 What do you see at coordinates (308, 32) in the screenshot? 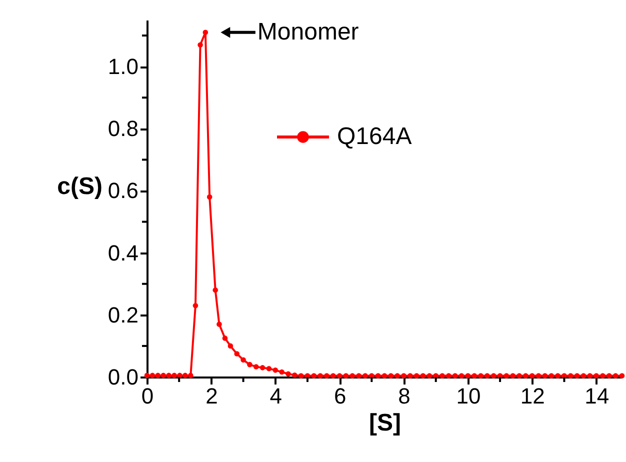
I see `annotation: Monomer` at bounding box center [308, 32].